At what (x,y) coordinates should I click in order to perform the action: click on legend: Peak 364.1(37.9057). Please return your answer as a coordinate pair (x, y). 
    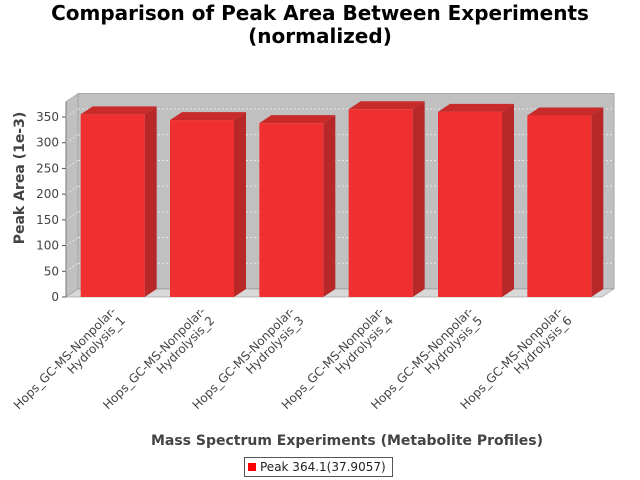
    Looking at the image, I should click on (318, 467).